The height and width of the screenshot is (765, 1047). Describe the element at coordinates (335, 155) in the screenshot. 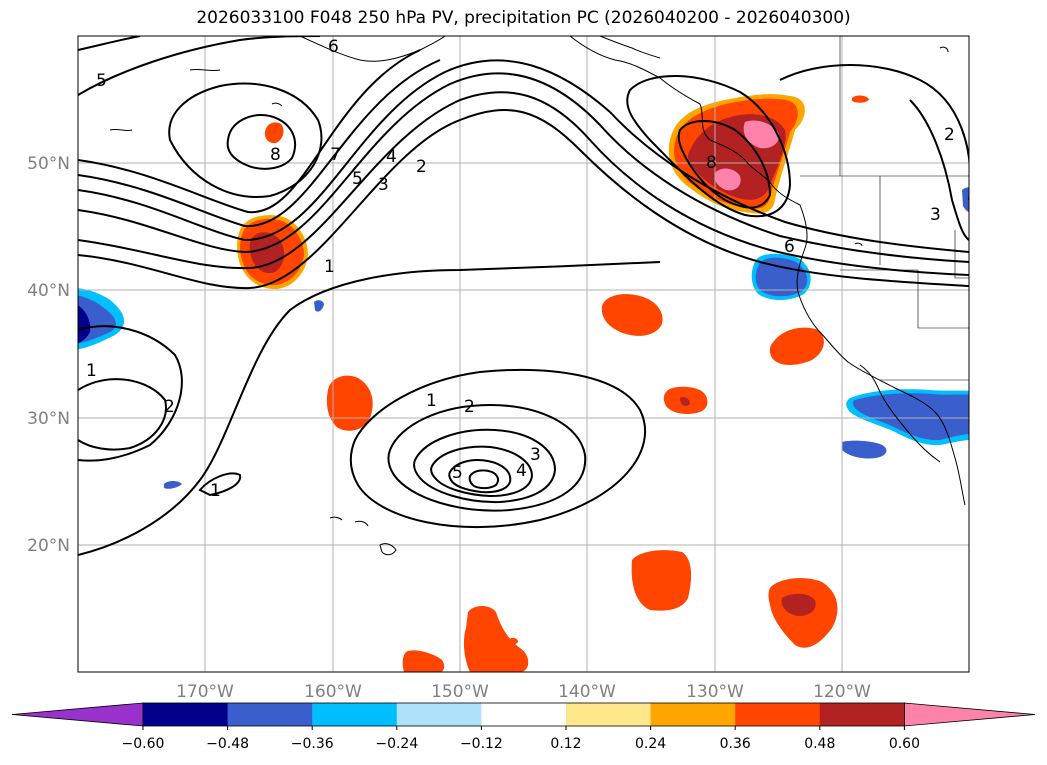

I see `contour-label: 7` at that location.